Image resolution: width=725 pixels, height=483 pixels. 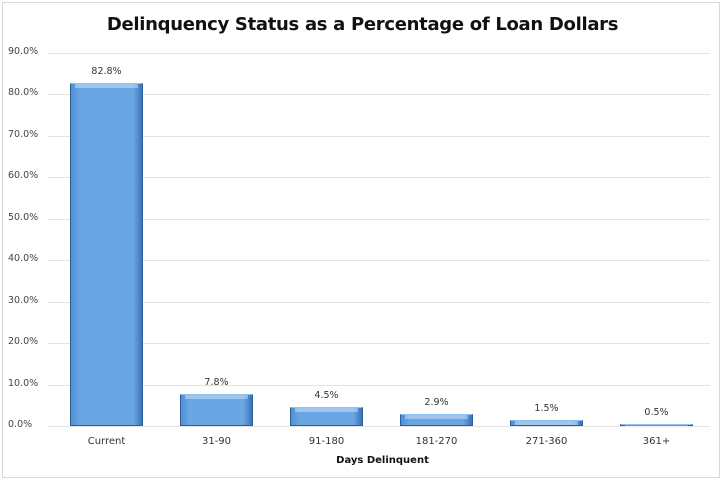 What do you see at coordinates (436, 441) in the screenshot?
I see `x-tick-label: 181-270` at bounding box center [436, 441].